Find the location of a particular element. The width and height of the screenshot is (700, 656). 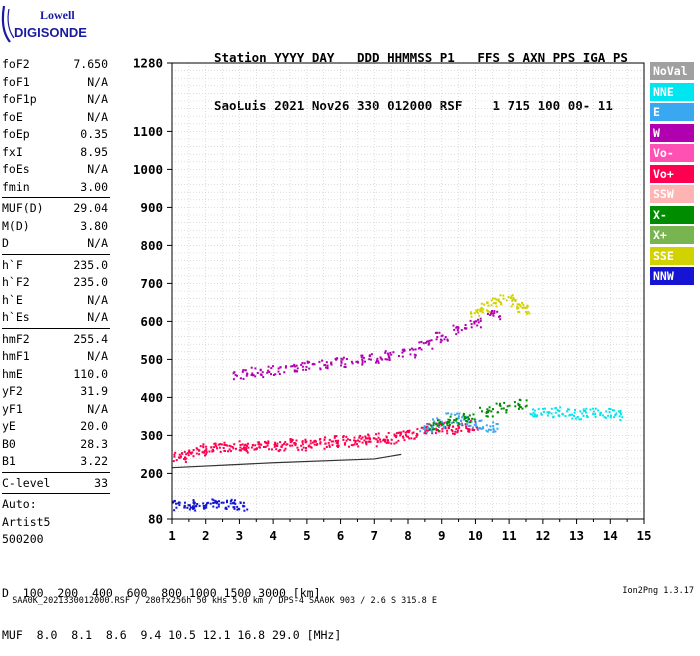

param-row: foEs N/A is located at coordinates (56, 170).